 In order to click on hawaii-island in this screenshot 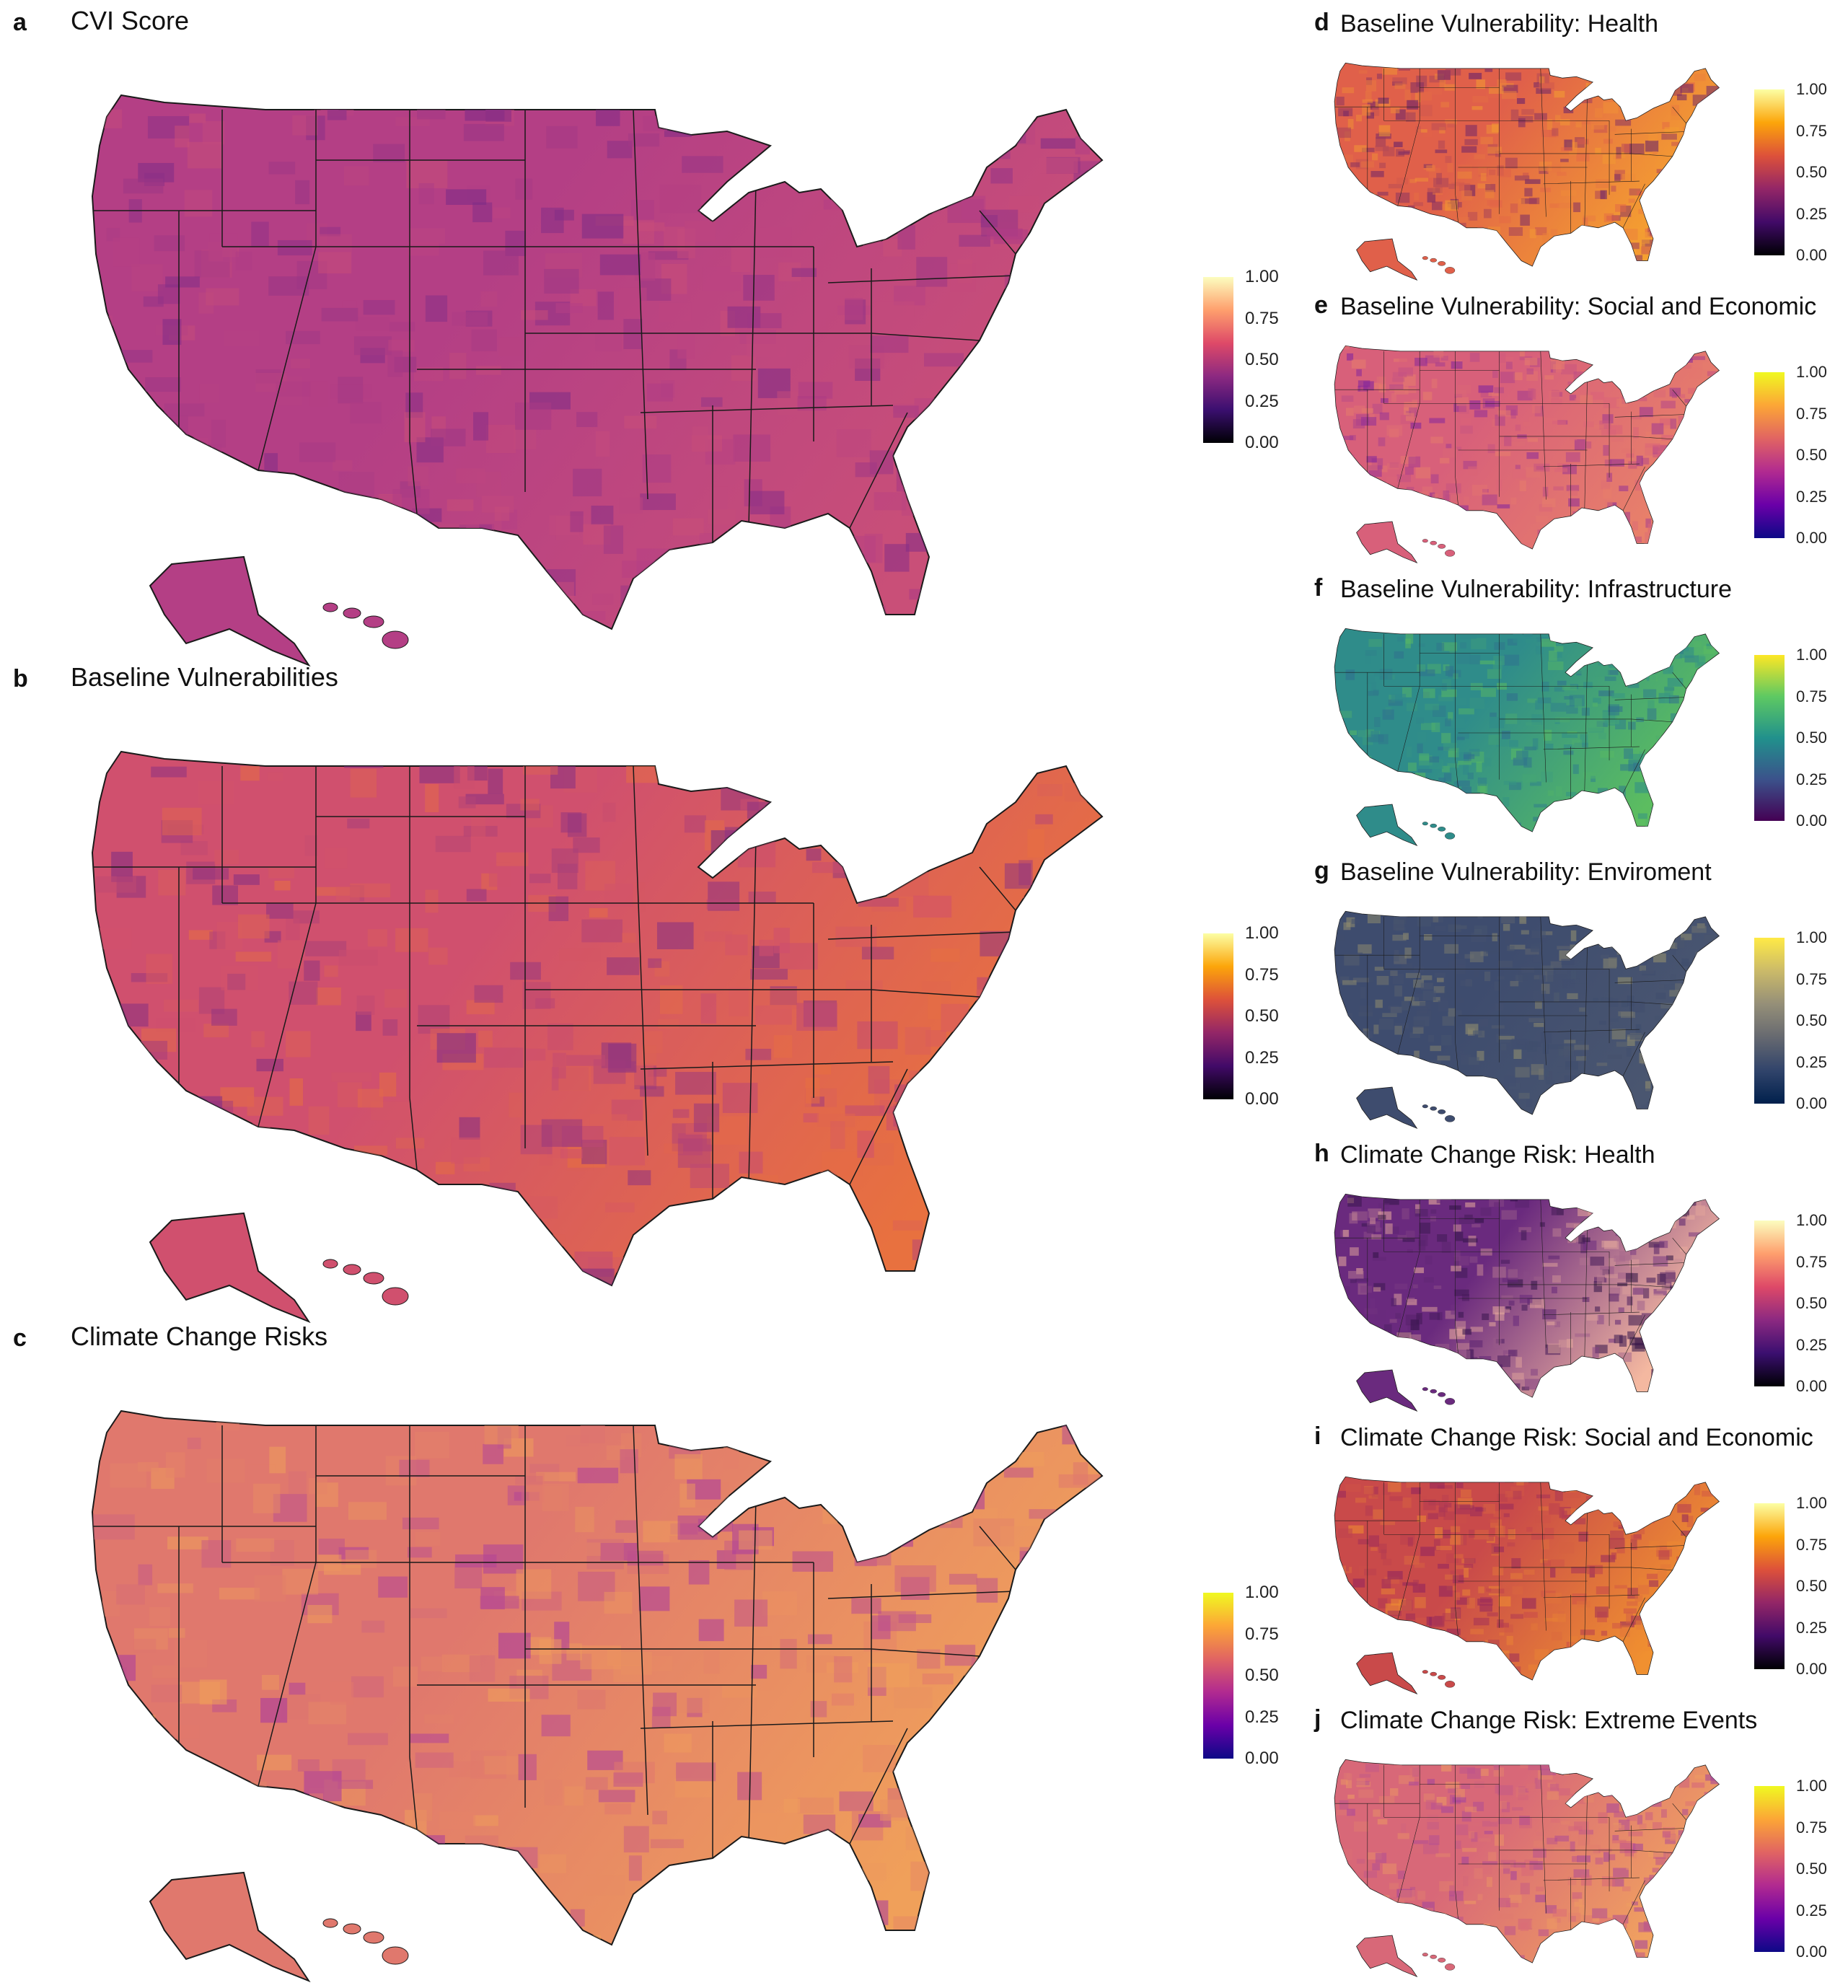, I will do `click(374, 621)`.